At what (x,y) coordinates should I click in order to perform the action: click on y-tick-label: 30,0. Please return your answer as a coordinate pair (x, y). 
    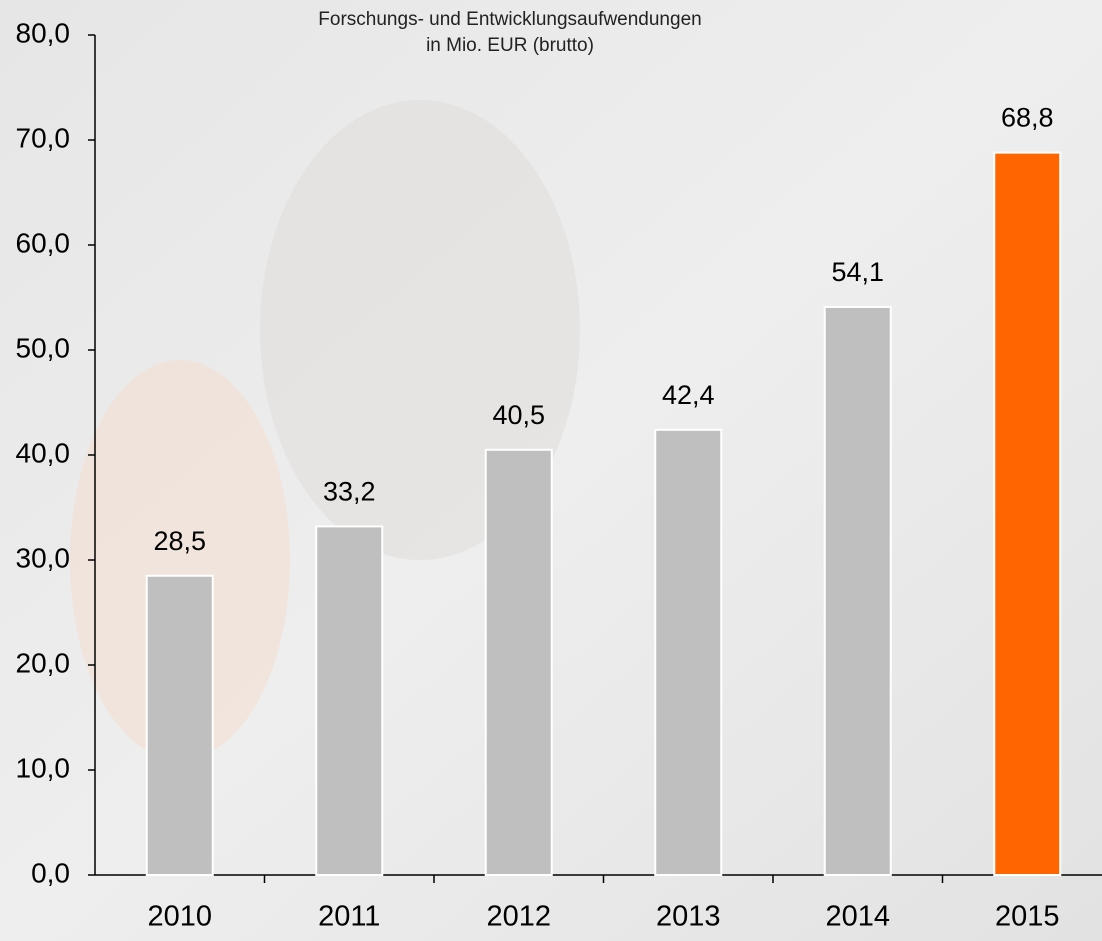
    Looking at the image, I should click on (43, 557).